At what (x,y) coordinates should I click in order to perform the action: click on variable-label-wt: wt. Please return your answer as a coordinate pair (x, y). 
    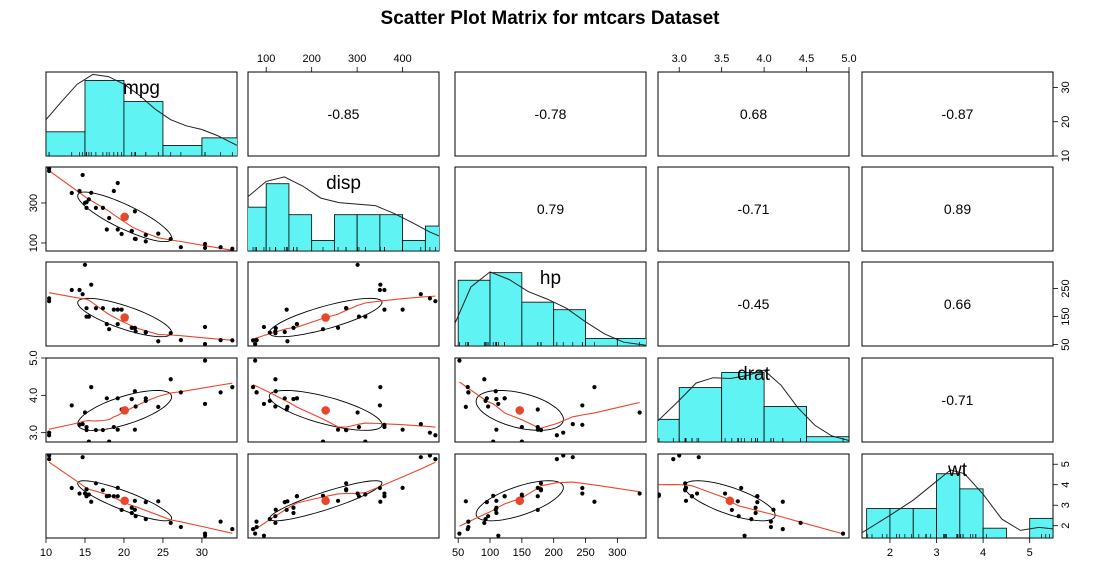
    Looking at the image, I should click on (957, 470).